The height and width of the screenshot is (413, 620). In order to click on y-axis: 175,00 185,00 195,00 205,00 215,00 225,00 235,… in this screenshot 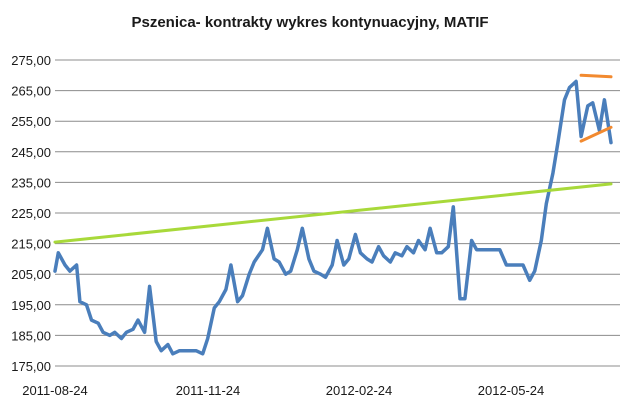, I will do `click(31, 213)`.